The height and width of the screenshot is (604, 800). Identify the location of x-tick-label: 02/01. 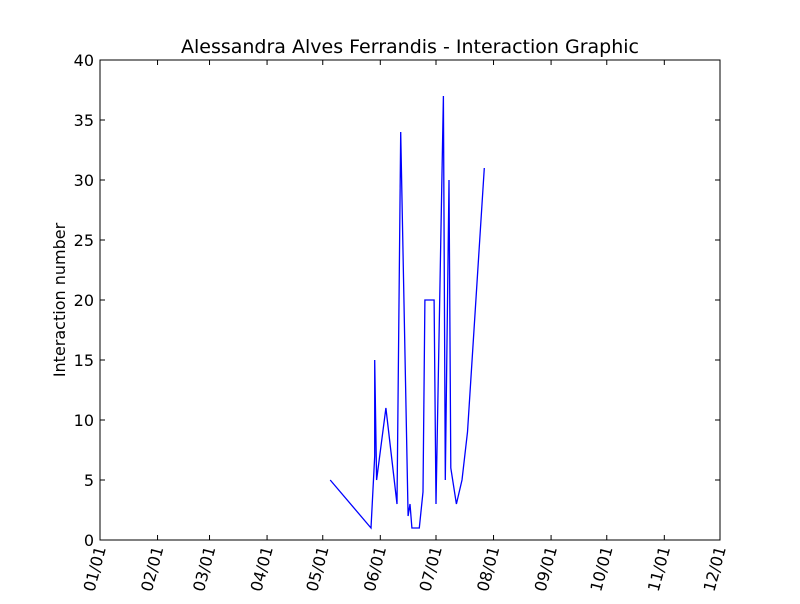
(152, 568).